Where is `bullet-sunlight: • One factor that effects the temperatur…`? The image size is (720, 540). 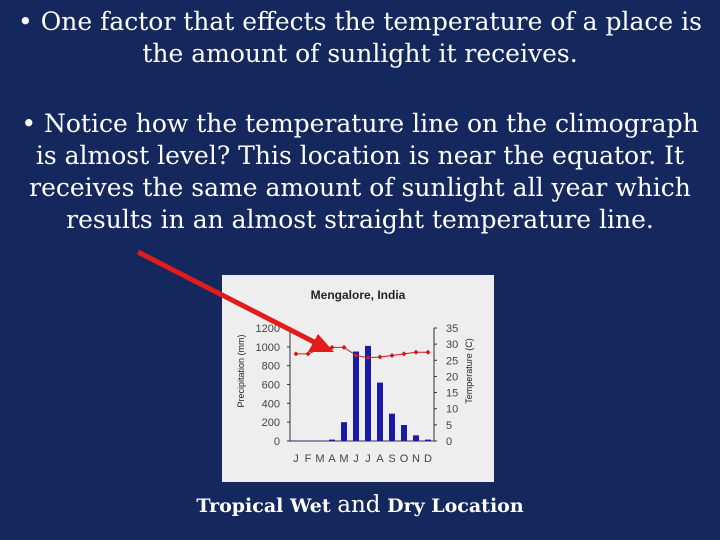 bullet-sunlight: • One factor that effects the temperatur… is located at coordinates (360, 37).